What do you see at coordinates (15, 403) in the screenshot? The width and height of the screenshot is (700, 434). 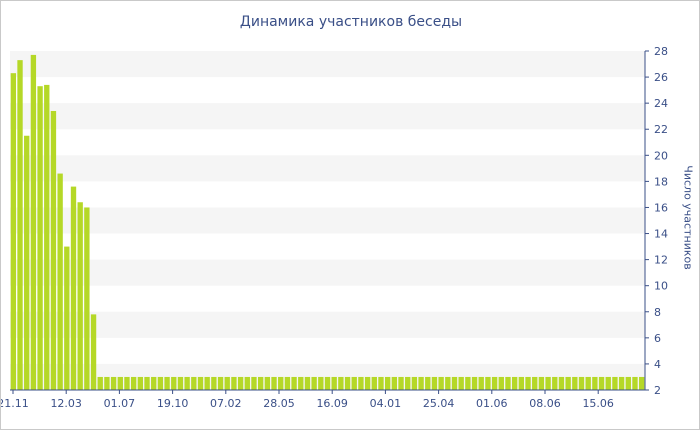 I see `x-tick-label: 21.11` at bounding box center [15, 403].